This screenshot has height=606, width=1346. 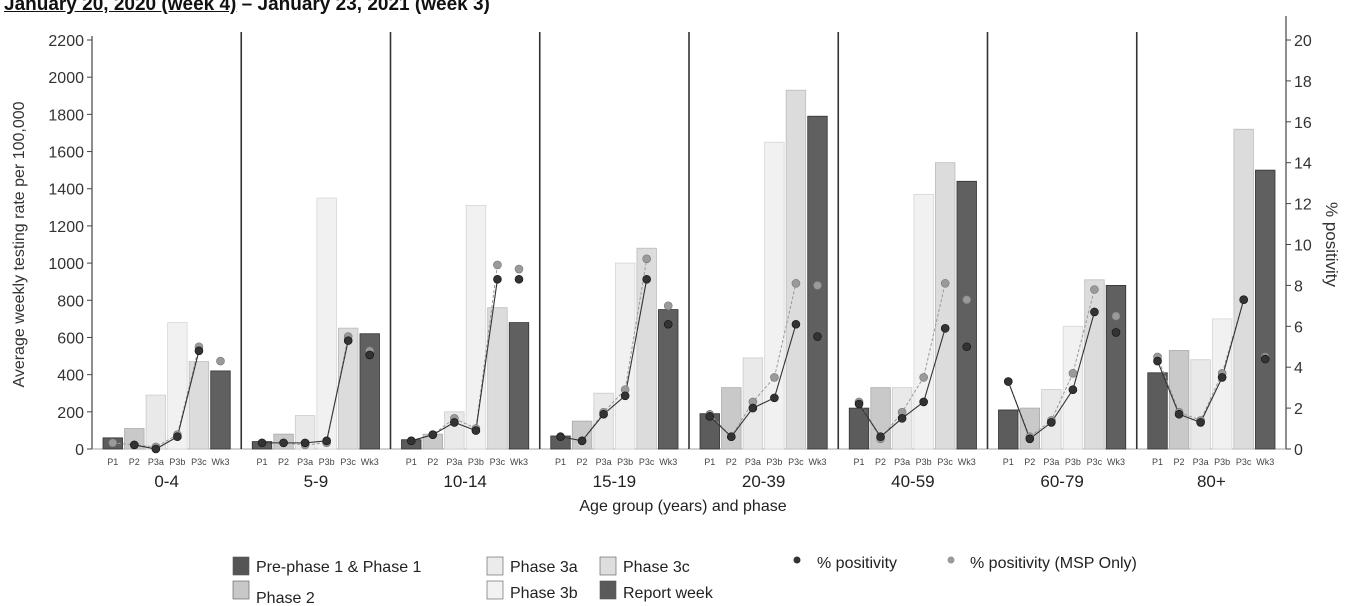 What do you see at coordinates (1303, 123) in the screenshot?
I see `y2-tick-label: 16` at bounding box center [1303, 123].